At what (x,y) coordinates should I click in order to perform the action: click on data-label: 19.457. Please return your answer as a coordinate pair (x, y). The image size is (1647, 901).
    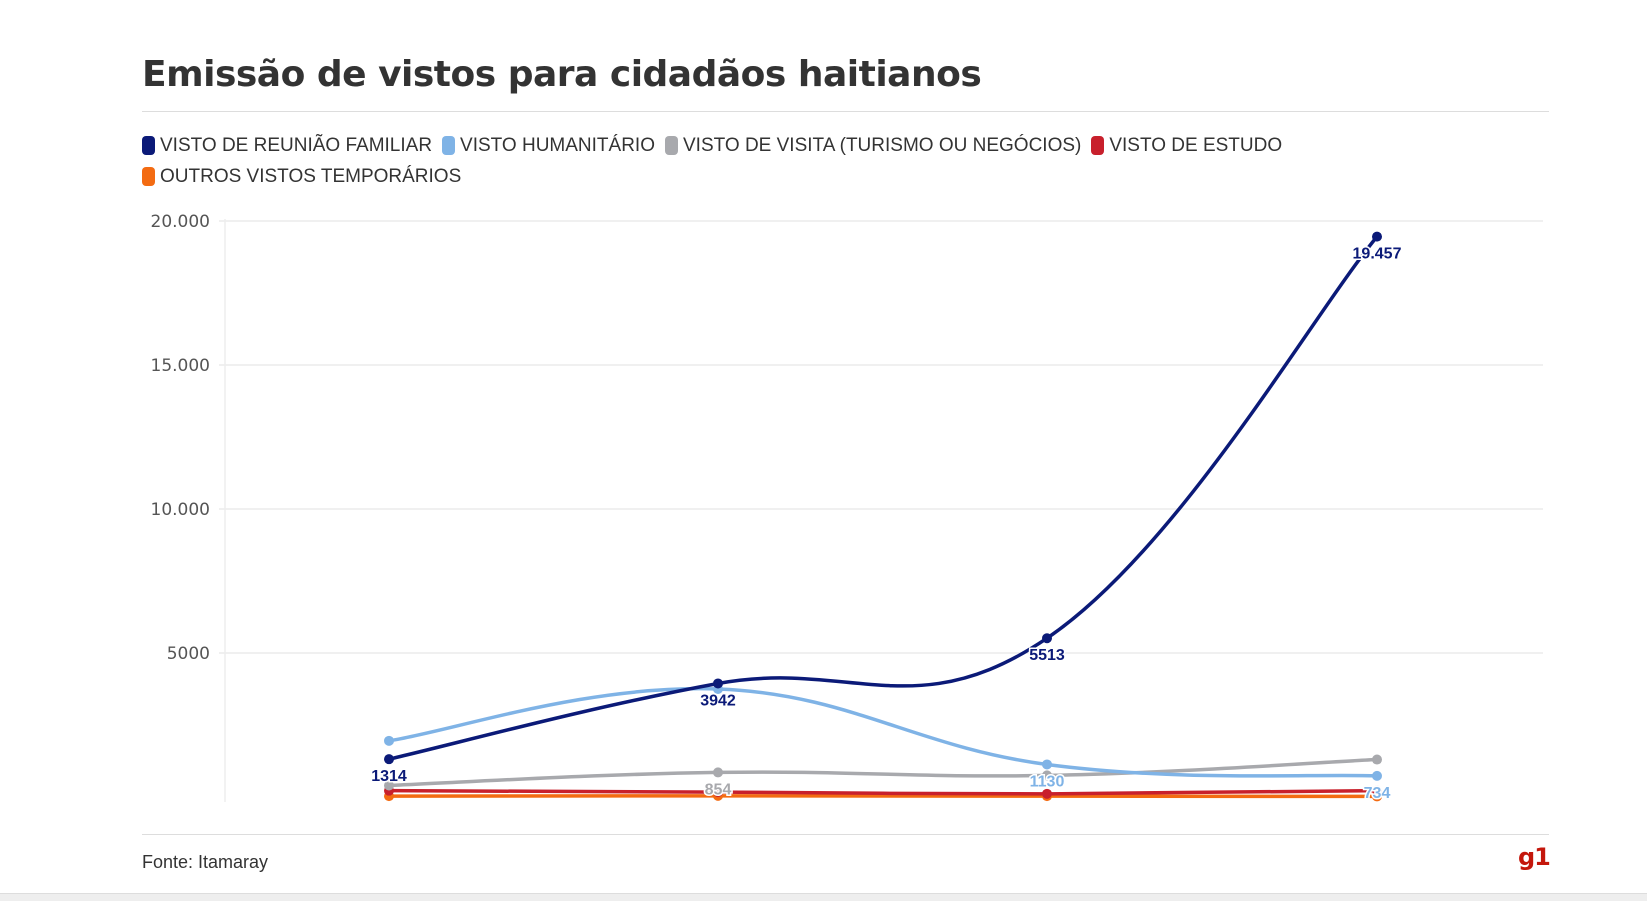
    Looking at the image, I should click on (1377, 254).